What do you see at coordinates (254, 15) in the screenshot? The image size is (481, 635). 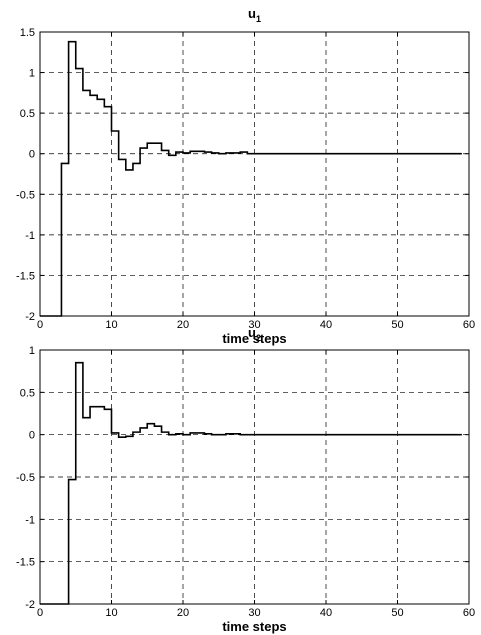 I see `chart-title: u1` at bounding box center [254, 15].